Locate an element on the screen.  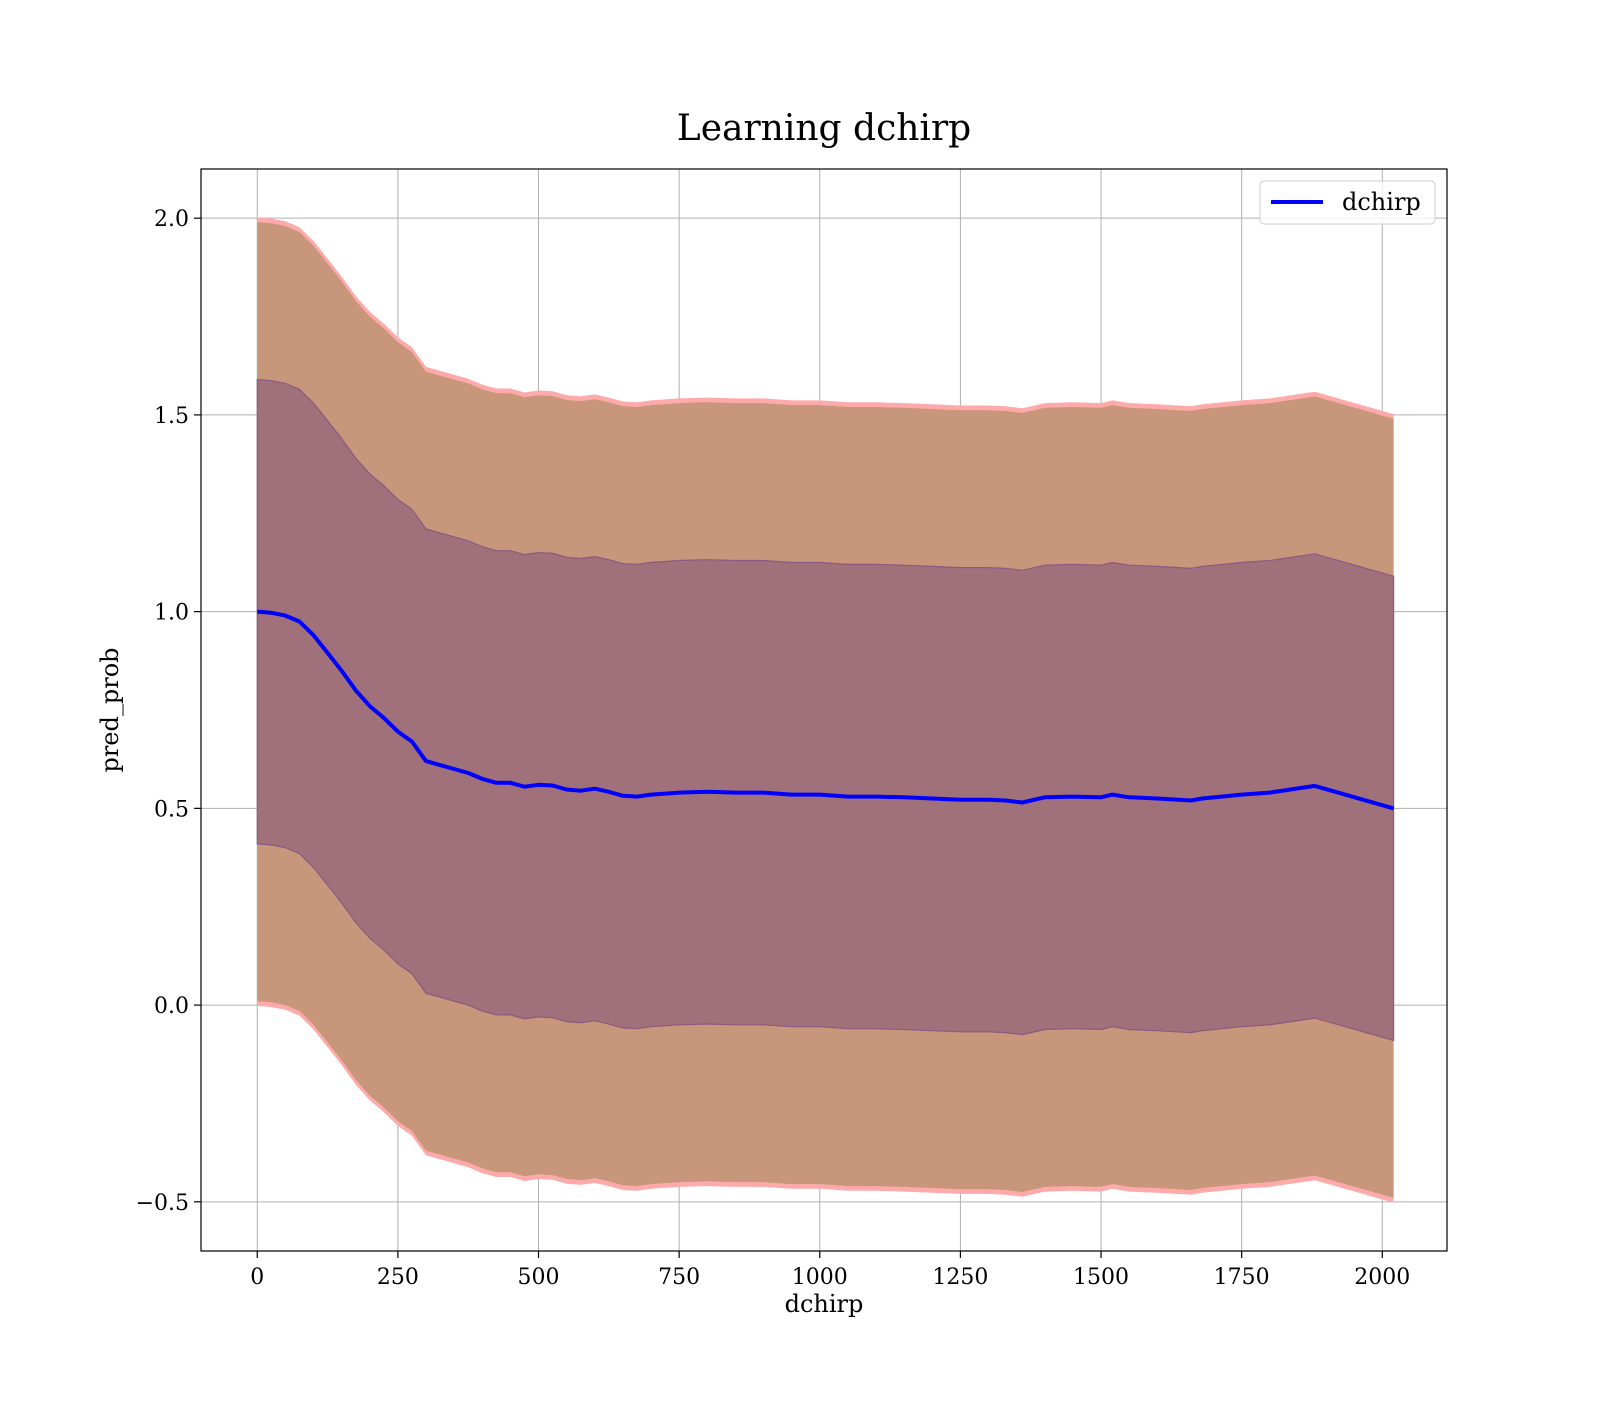
y-tick-label: −0.5 is located at coordinates (162, 1203).